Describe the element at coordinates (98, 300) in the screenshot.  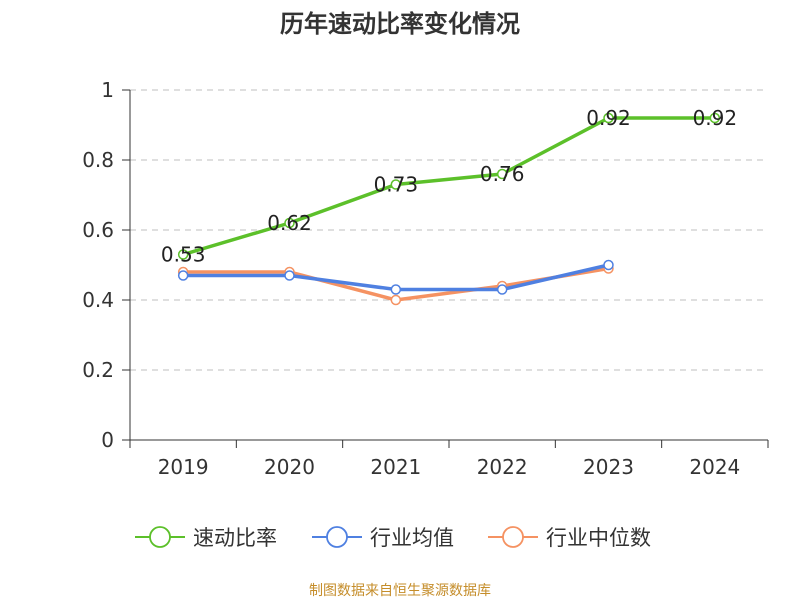
I see `y-tick-label: 0.4` at that location.